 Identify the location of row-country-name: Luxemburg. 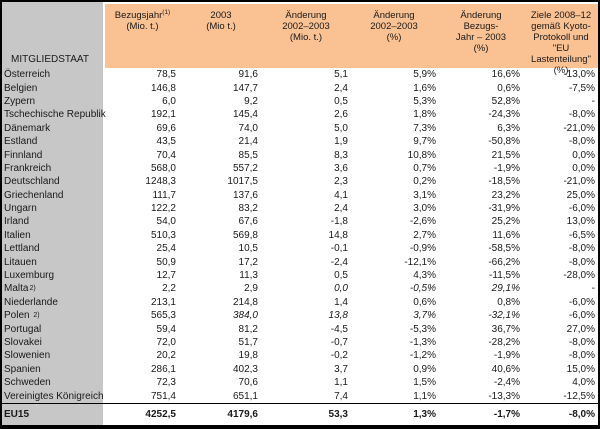
(52, 275).